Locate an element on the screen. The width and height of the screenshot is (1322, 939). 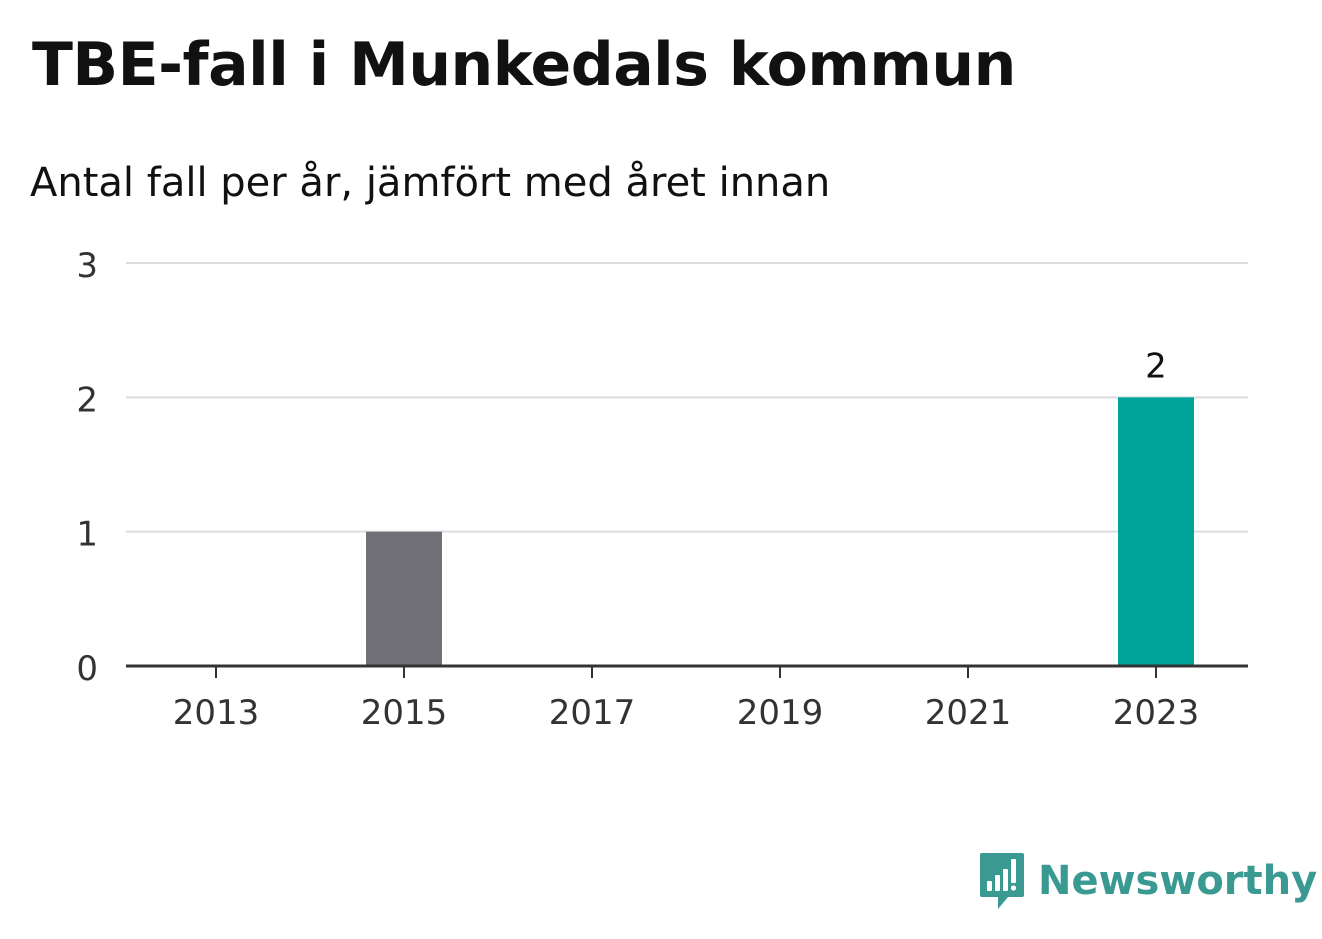
x-tick-label-2015: 2015 is located at coordinates (404, 713).